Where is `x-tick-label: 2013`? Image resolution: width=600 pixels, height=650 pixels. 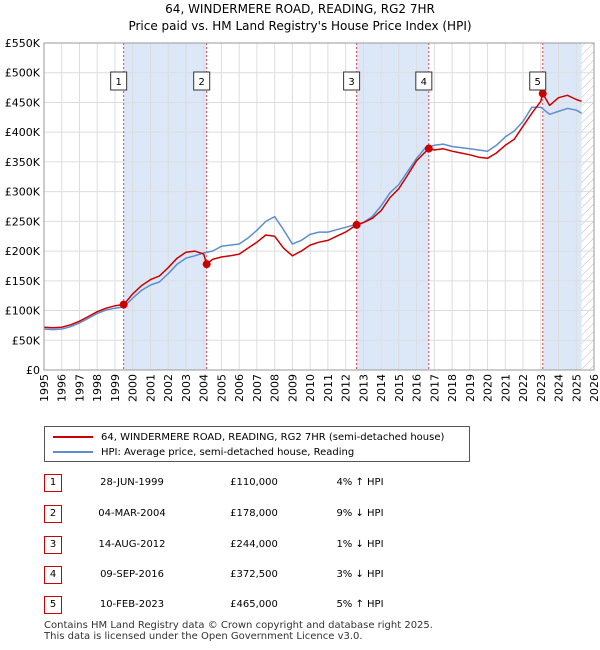
x-tick-label: 2013 is located at coordinates (363, 388).